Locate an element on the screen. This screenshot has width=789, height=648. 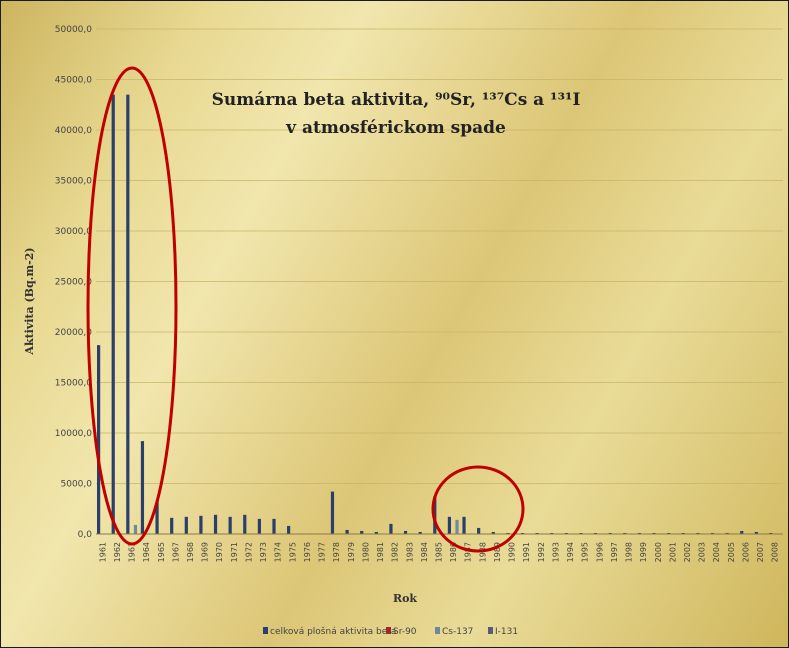
x-tick-label: 1980 is located at coordinates (365, 552).